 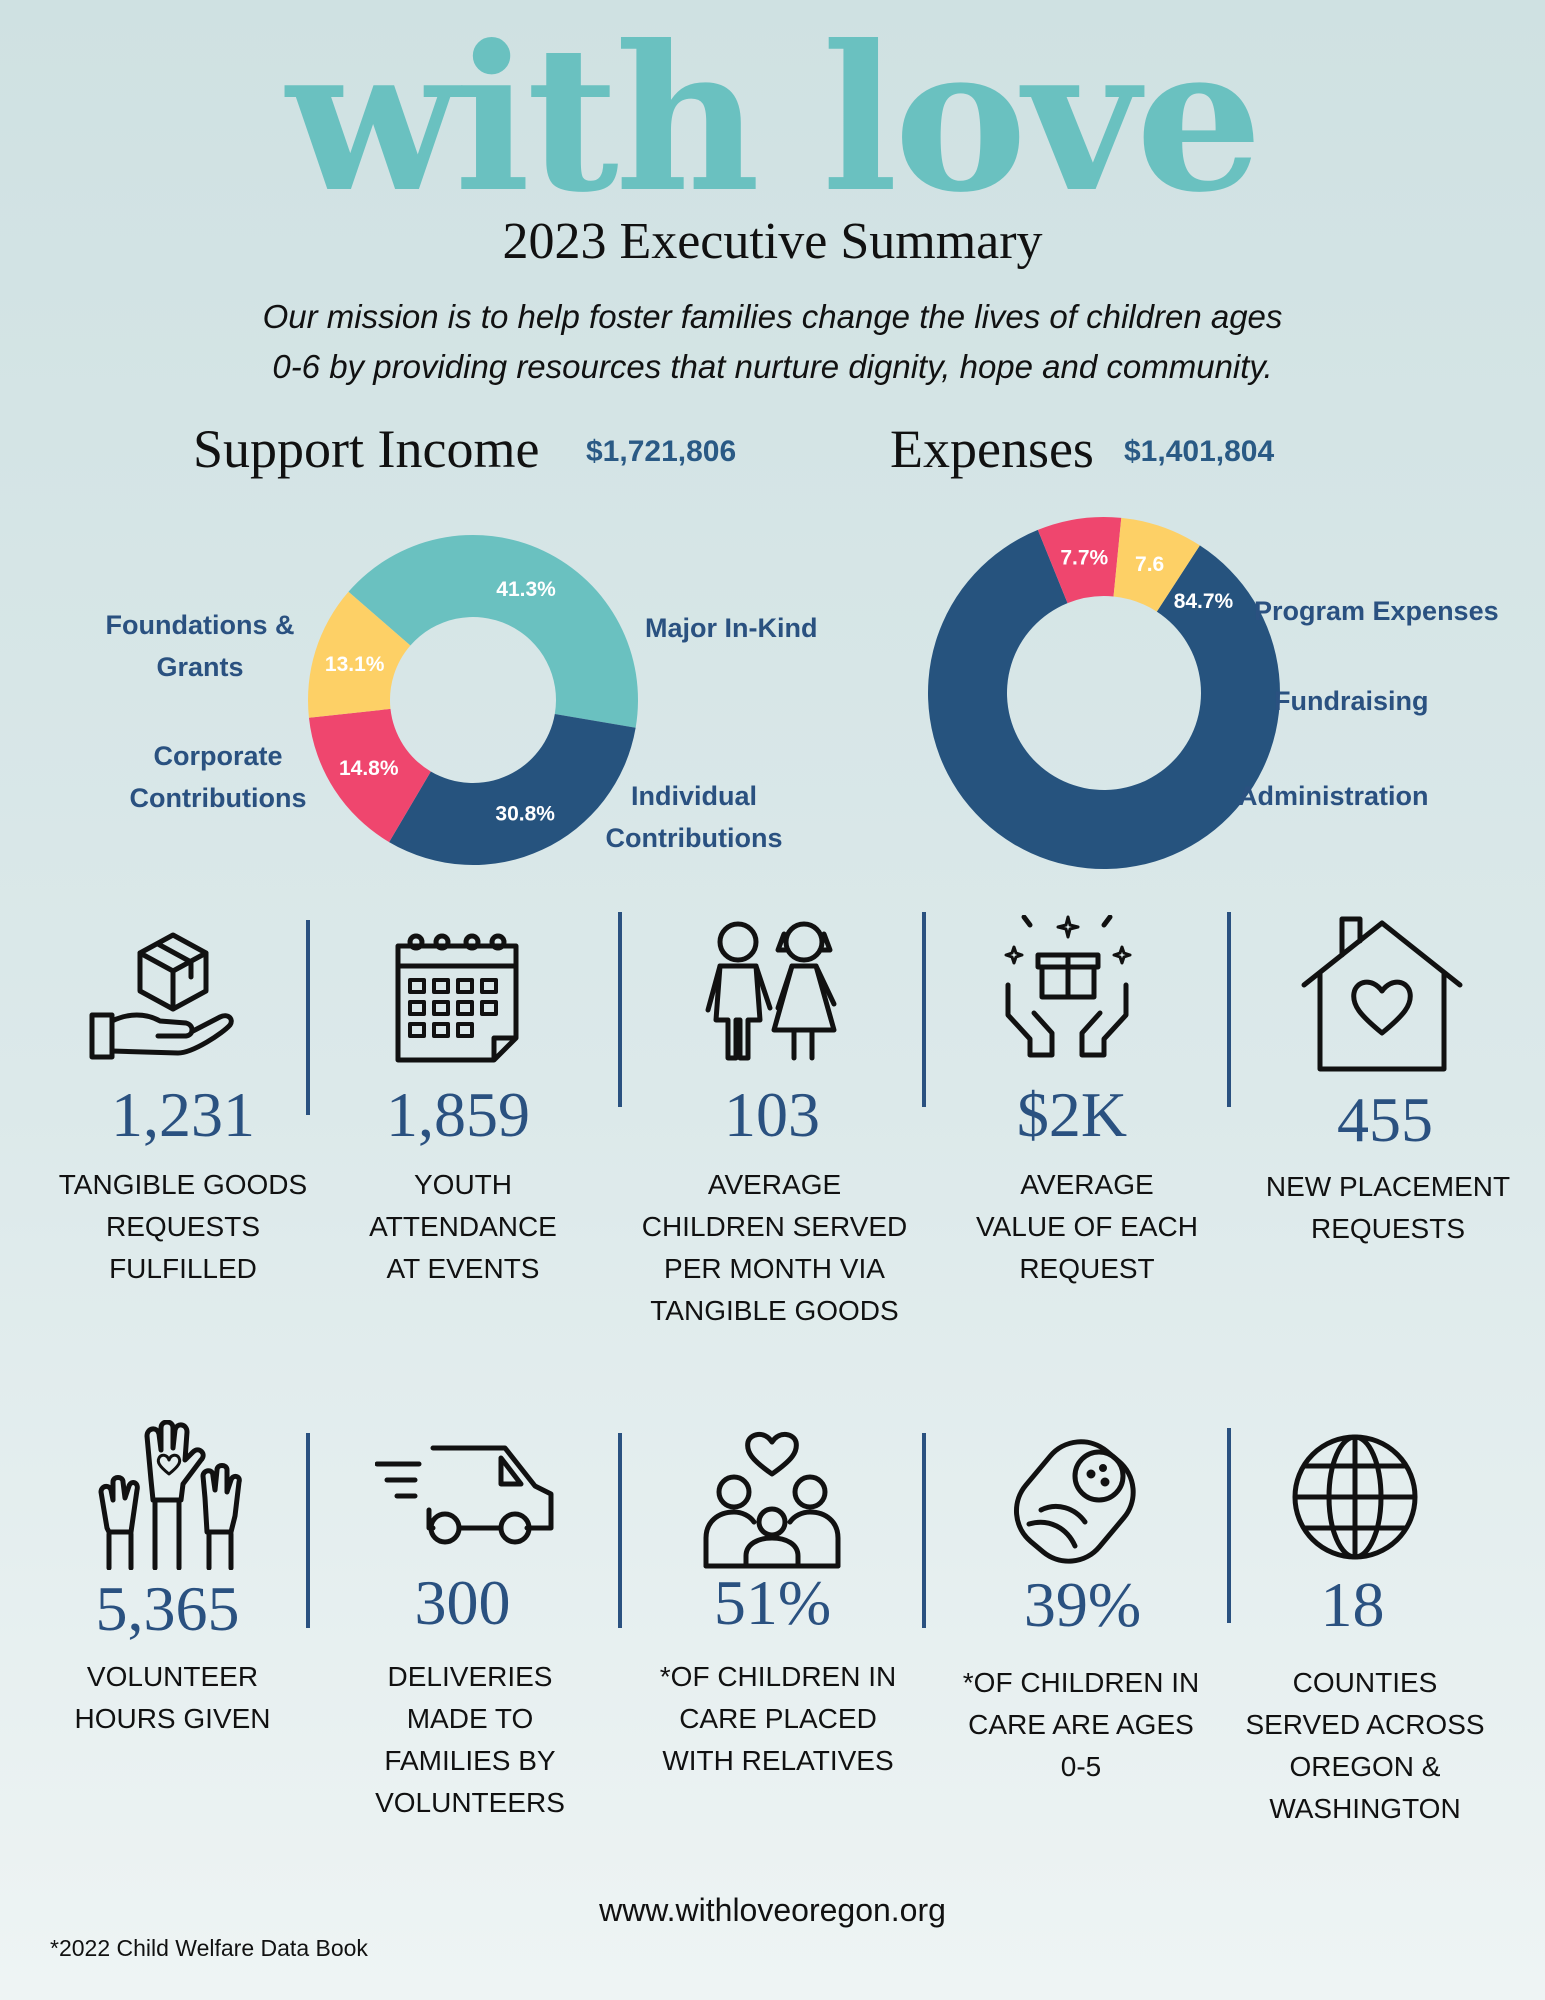 I want to click on stat-caption: *OF CHILDREN IN CARE ARE AGES 0-5, so click(x=1081, y=1725).